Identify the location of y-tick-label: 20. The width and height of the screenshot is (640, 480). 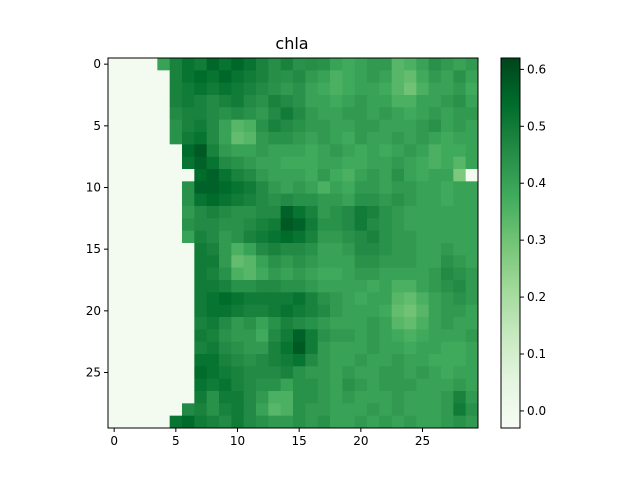
(93, 311).